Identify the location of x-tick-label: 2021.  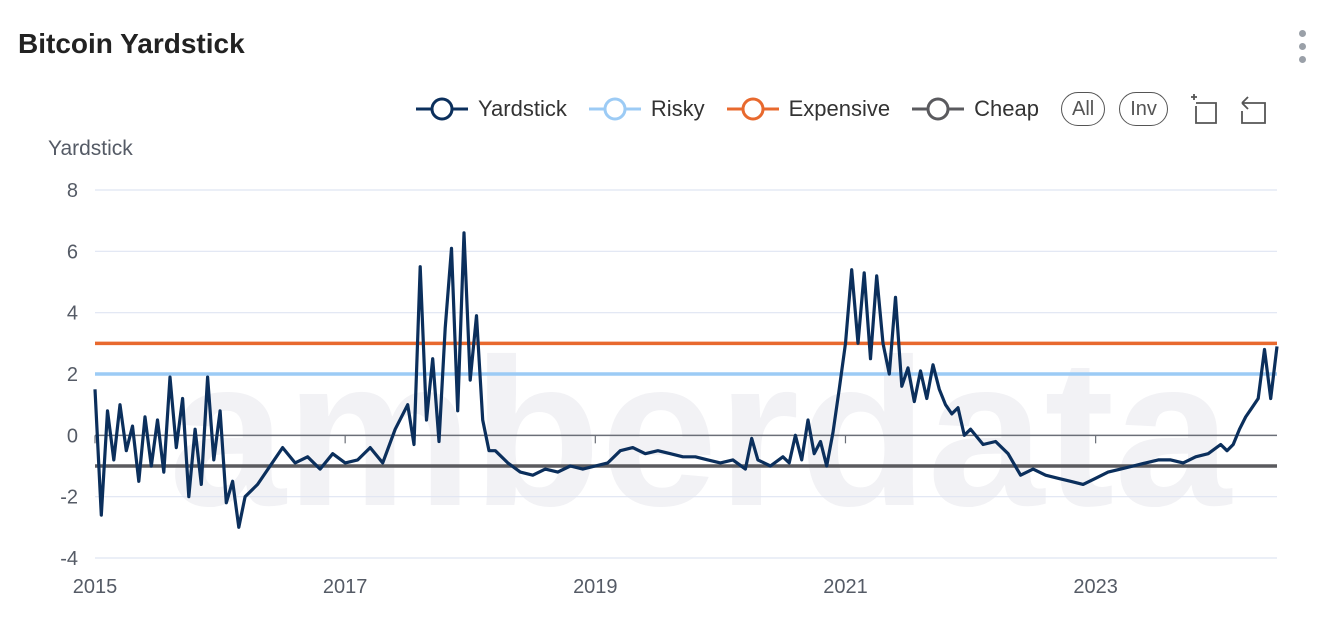
(845, 587).